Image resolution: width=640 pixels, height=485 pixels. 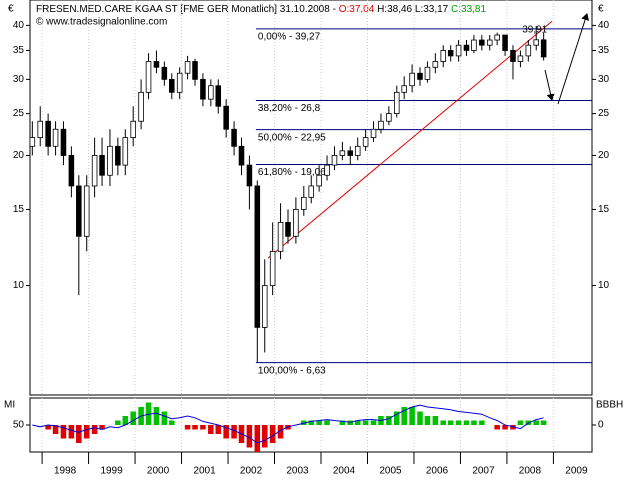 What do you see at coordinates (390, 471) in the screenshot?
I see `x-tick-label: 2005` at bounding box center [390, 471].